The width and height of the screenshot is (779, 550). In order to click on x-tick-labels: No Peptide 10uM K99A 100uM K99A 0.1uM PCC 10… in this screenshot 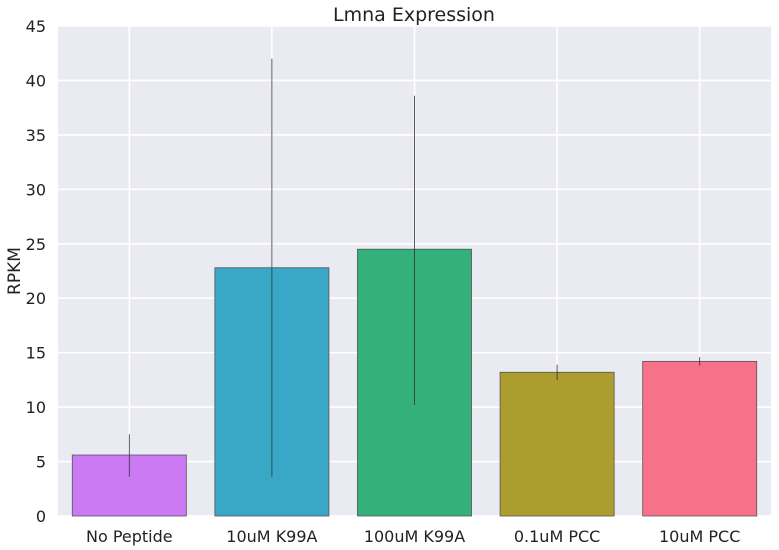, I will do `click(413, 536)`.